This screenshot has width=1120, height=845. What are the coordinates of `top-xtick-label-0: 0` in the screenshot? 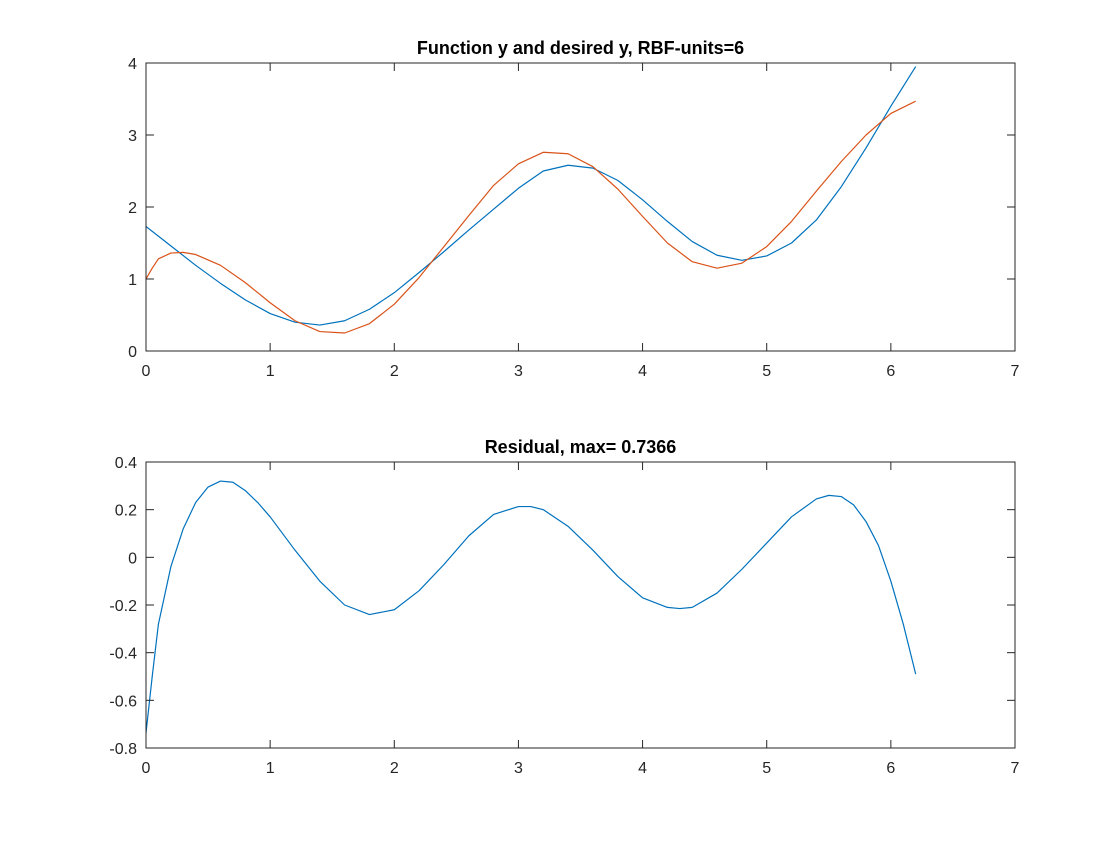 It's located at (146, 371).